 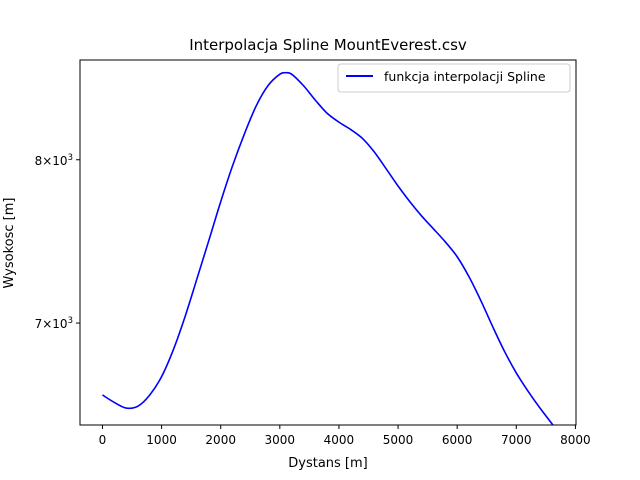 What do you see at coordinates (54, 160) in the screenshot?
I see `y-tick-label: 8×10³` at bounding box center [54, 160].